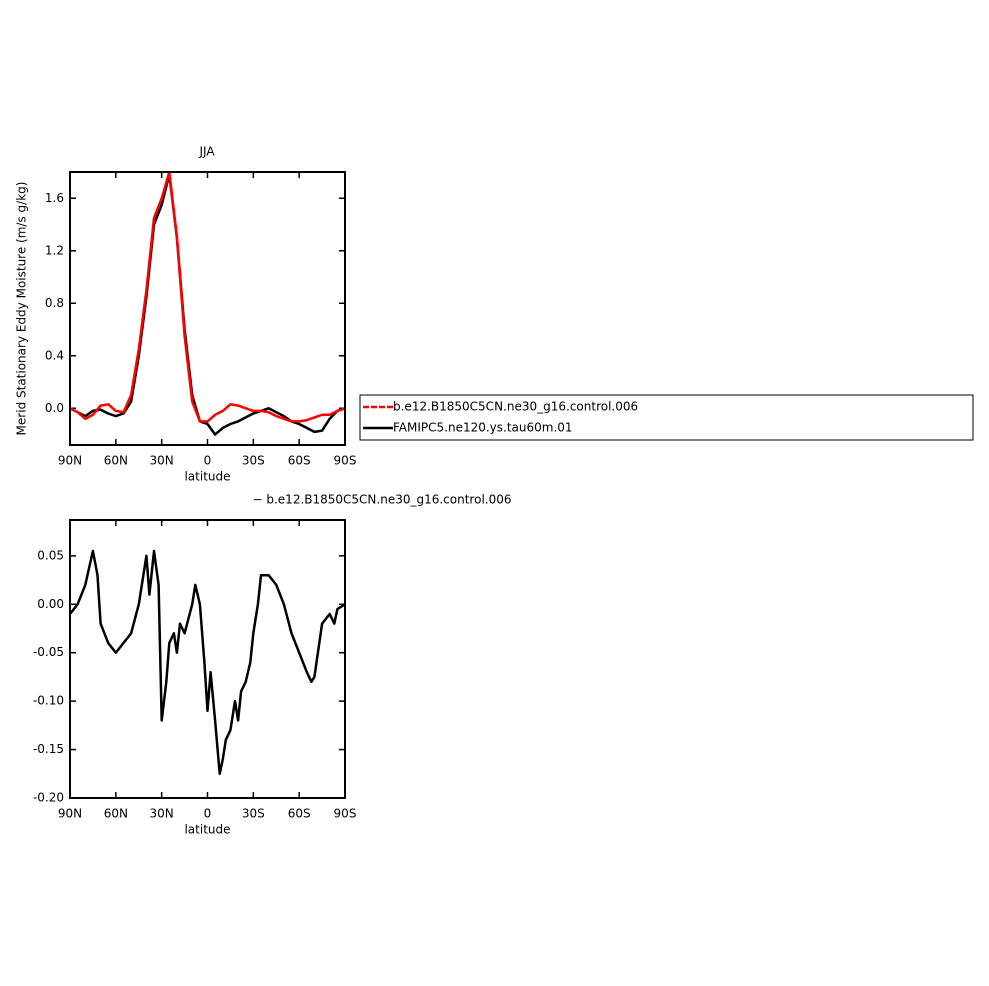  What do you see at coordinates (50, 604) in the screenshot?
I see `y-tick-label: 0.00` at bounding box center [50, 604].